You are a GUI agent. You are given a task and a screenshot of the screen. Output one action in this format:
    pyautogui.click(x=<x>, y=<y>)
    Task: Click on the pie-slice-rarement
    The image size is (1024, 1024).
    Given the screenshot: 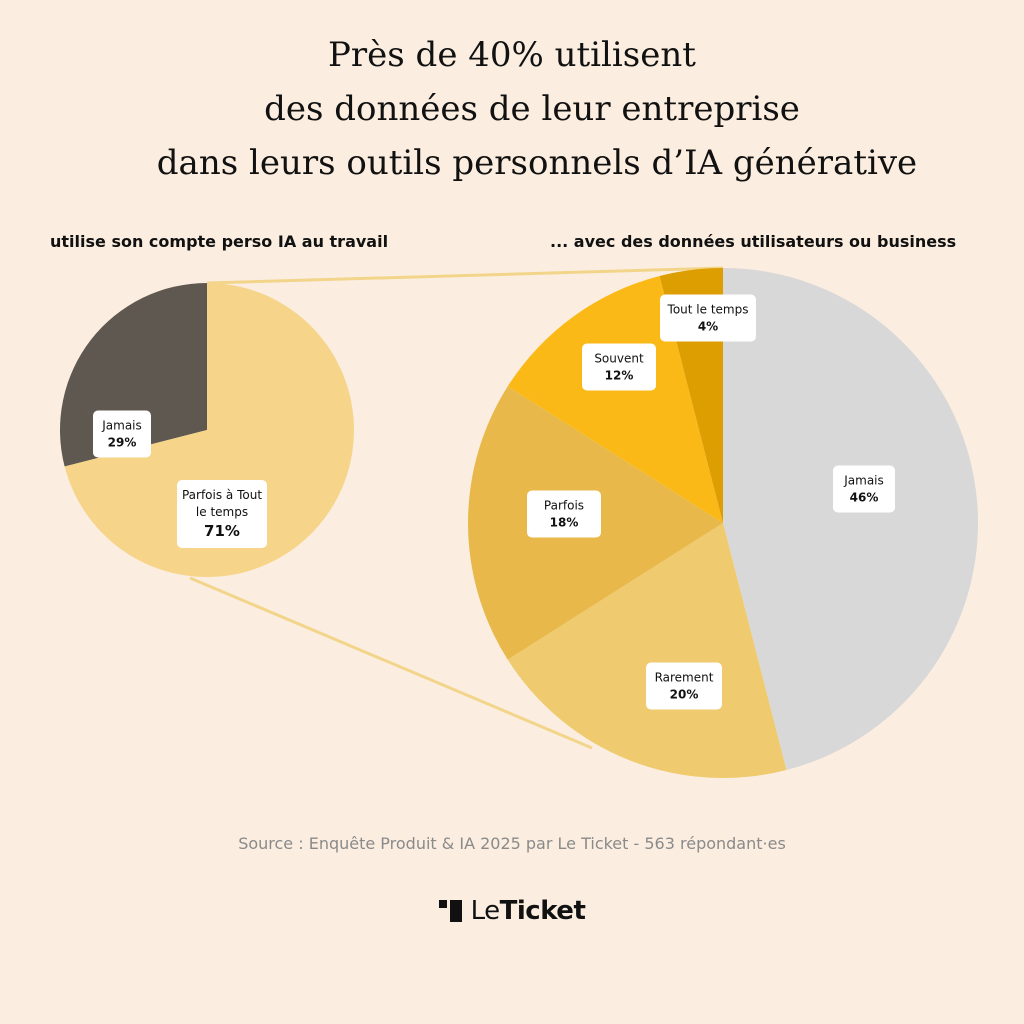 What is the action you would take?
    pyautogui.click(x=647, y=650)
    